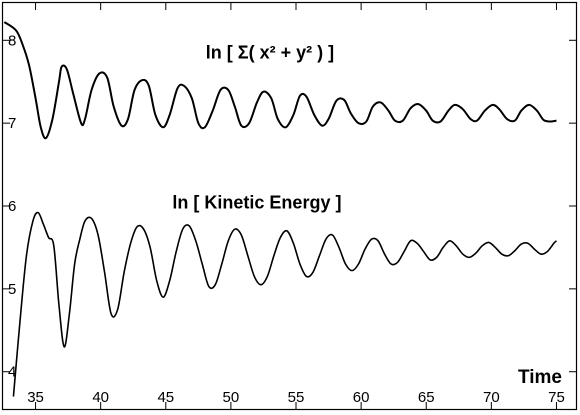 Image resolution: width=580 pixels, height=415 pixels. Describe the element at coordinates (556, 397) in the screenshot. I see `x-tick-label: 75` at that location.